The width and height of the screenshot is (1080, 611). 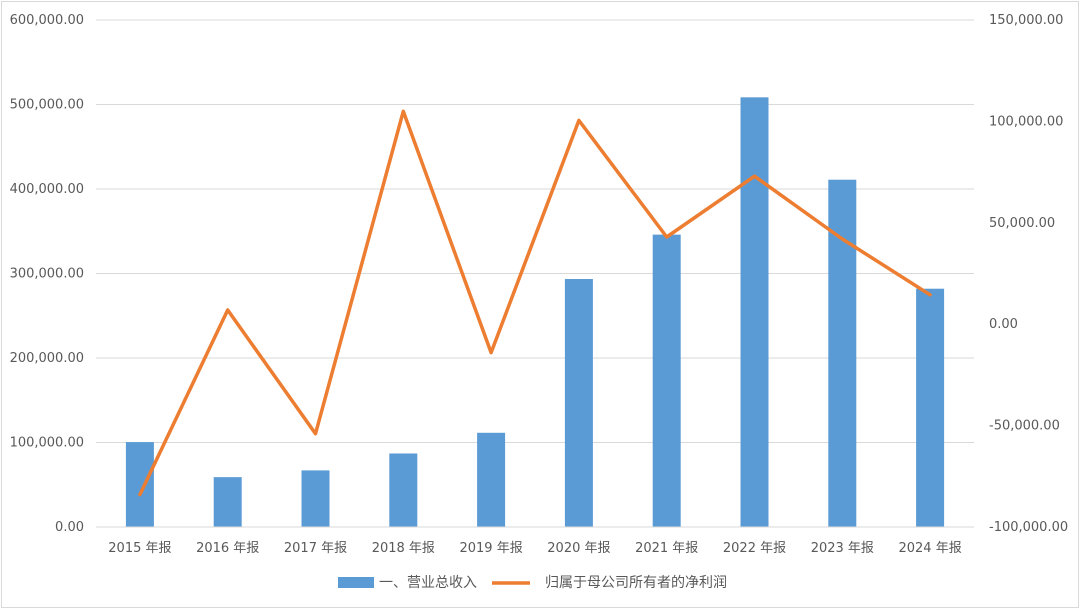 What do you see at coordinates (1026, 121) in the screenshot?
I see `right-tick-label: 100,000.00` at bounding box center [1026, 121].